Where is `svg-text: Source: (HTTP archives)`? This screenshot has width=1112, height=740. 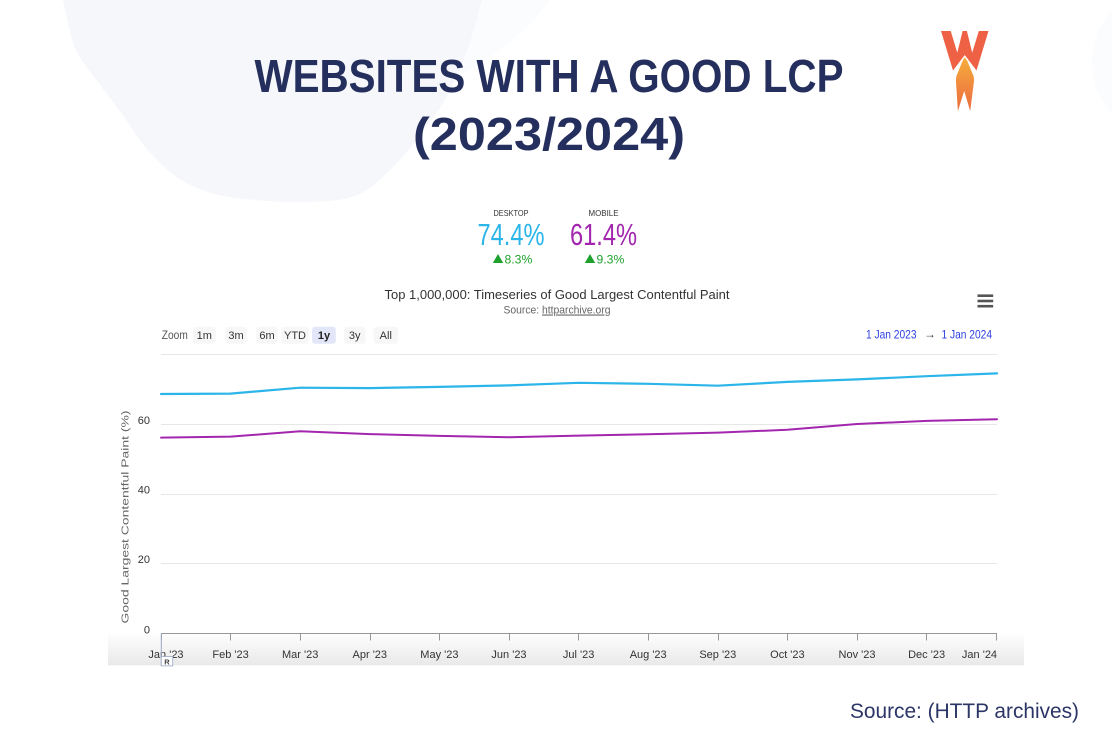
svg-text: Source: (HTTP archives) is located at coordinates (964, 711).